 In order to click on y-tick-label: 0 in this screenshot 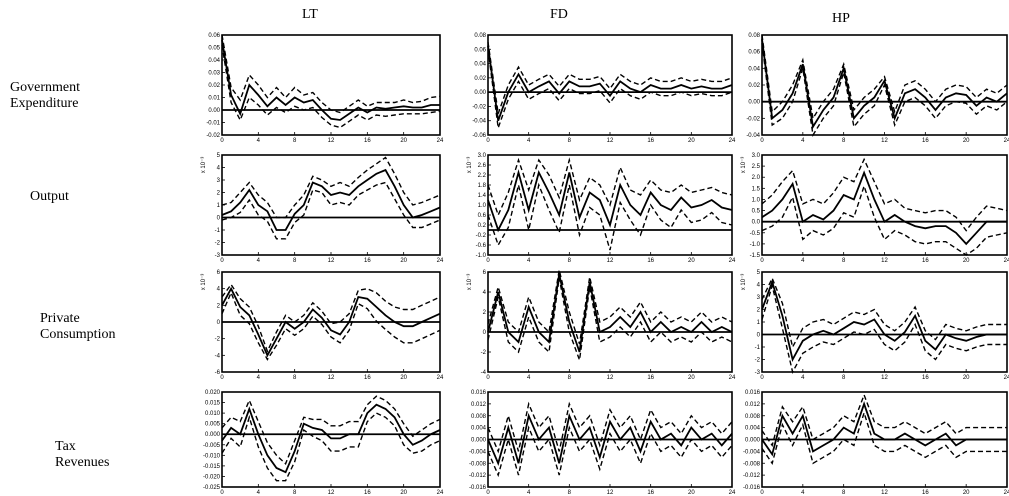, I will do `click(485, 333)`.